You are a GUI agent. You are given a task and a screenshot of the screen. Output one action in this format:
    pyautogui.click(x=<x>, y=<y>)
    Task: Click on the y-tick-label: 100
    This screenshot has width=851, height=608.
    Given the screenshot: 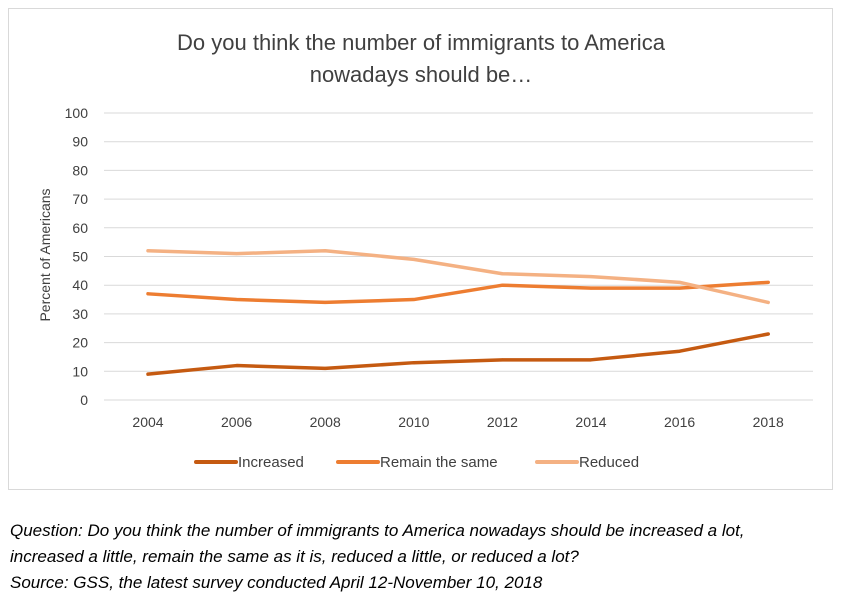 What is the action you would take?
    pyautogui.click(x=77, y=113)
    